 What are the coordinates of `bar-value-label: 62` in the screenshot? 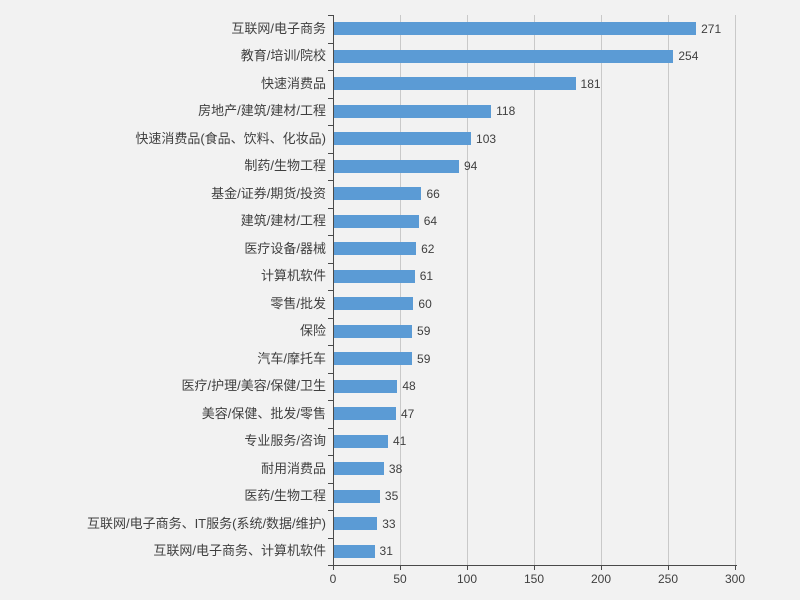 It's located at (428, 248).